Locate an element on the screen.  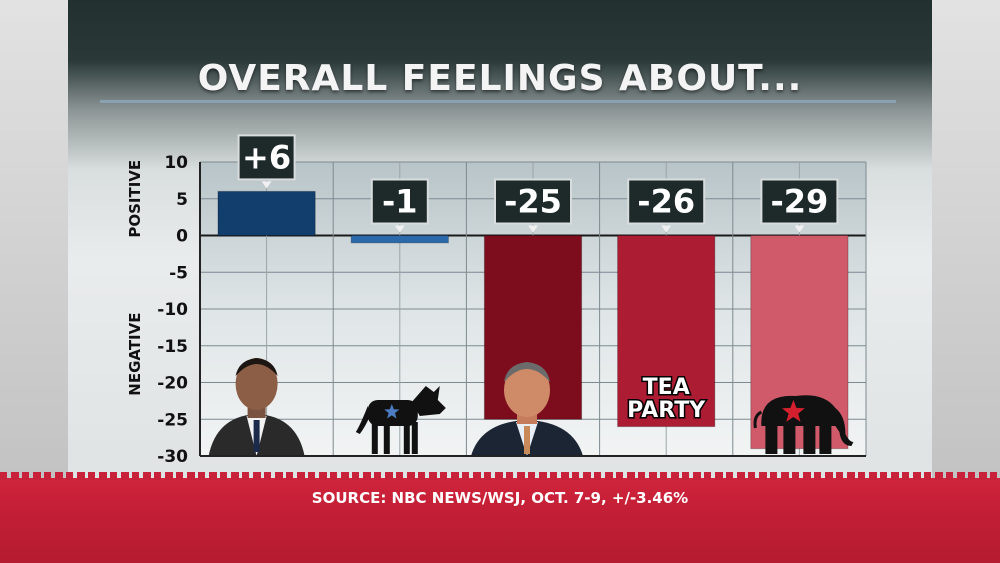
value-label: -25 is located at coordinates (533, 202).